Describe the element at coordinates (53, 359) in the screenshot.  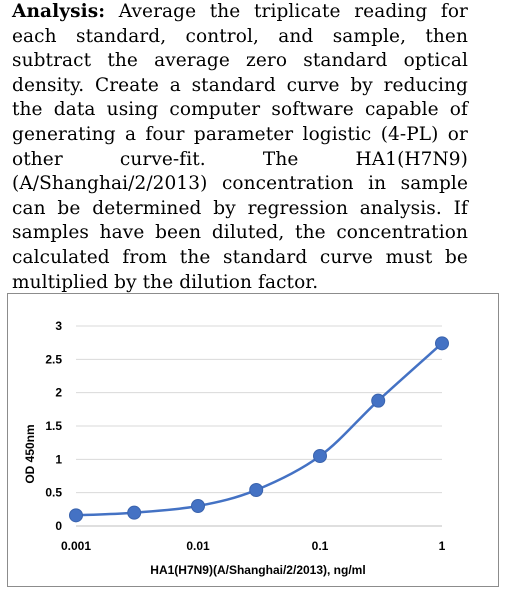
I see `y-tick-label: 2.5` at that location.